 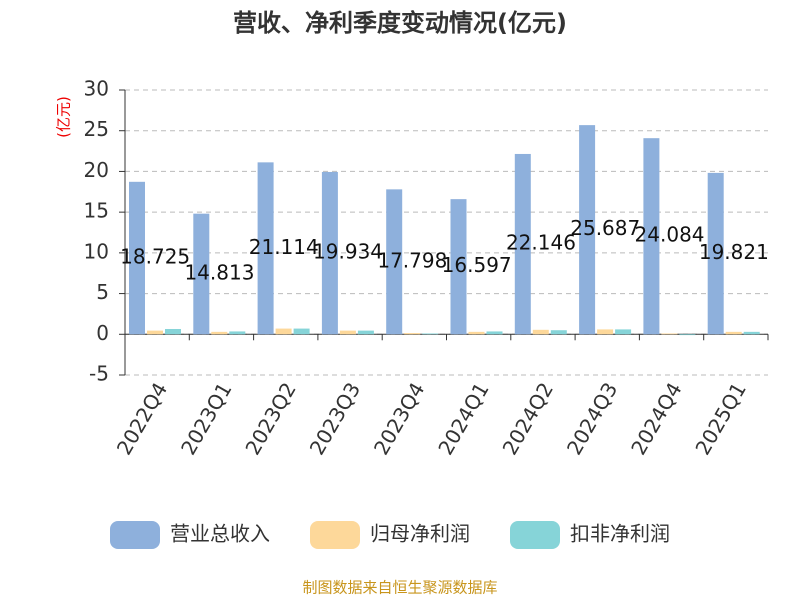 I want to click on data-label: 16.597, so click(x=477, y=265).